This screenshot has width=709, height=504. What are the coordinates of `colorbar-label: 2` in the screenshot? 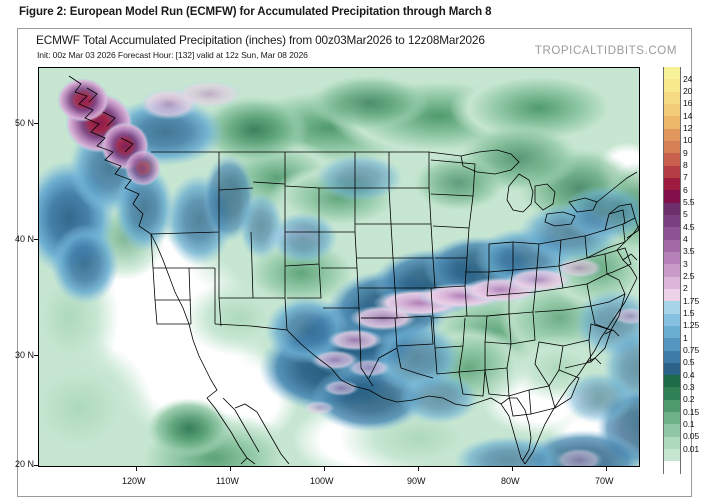 It's located at (685, 288).